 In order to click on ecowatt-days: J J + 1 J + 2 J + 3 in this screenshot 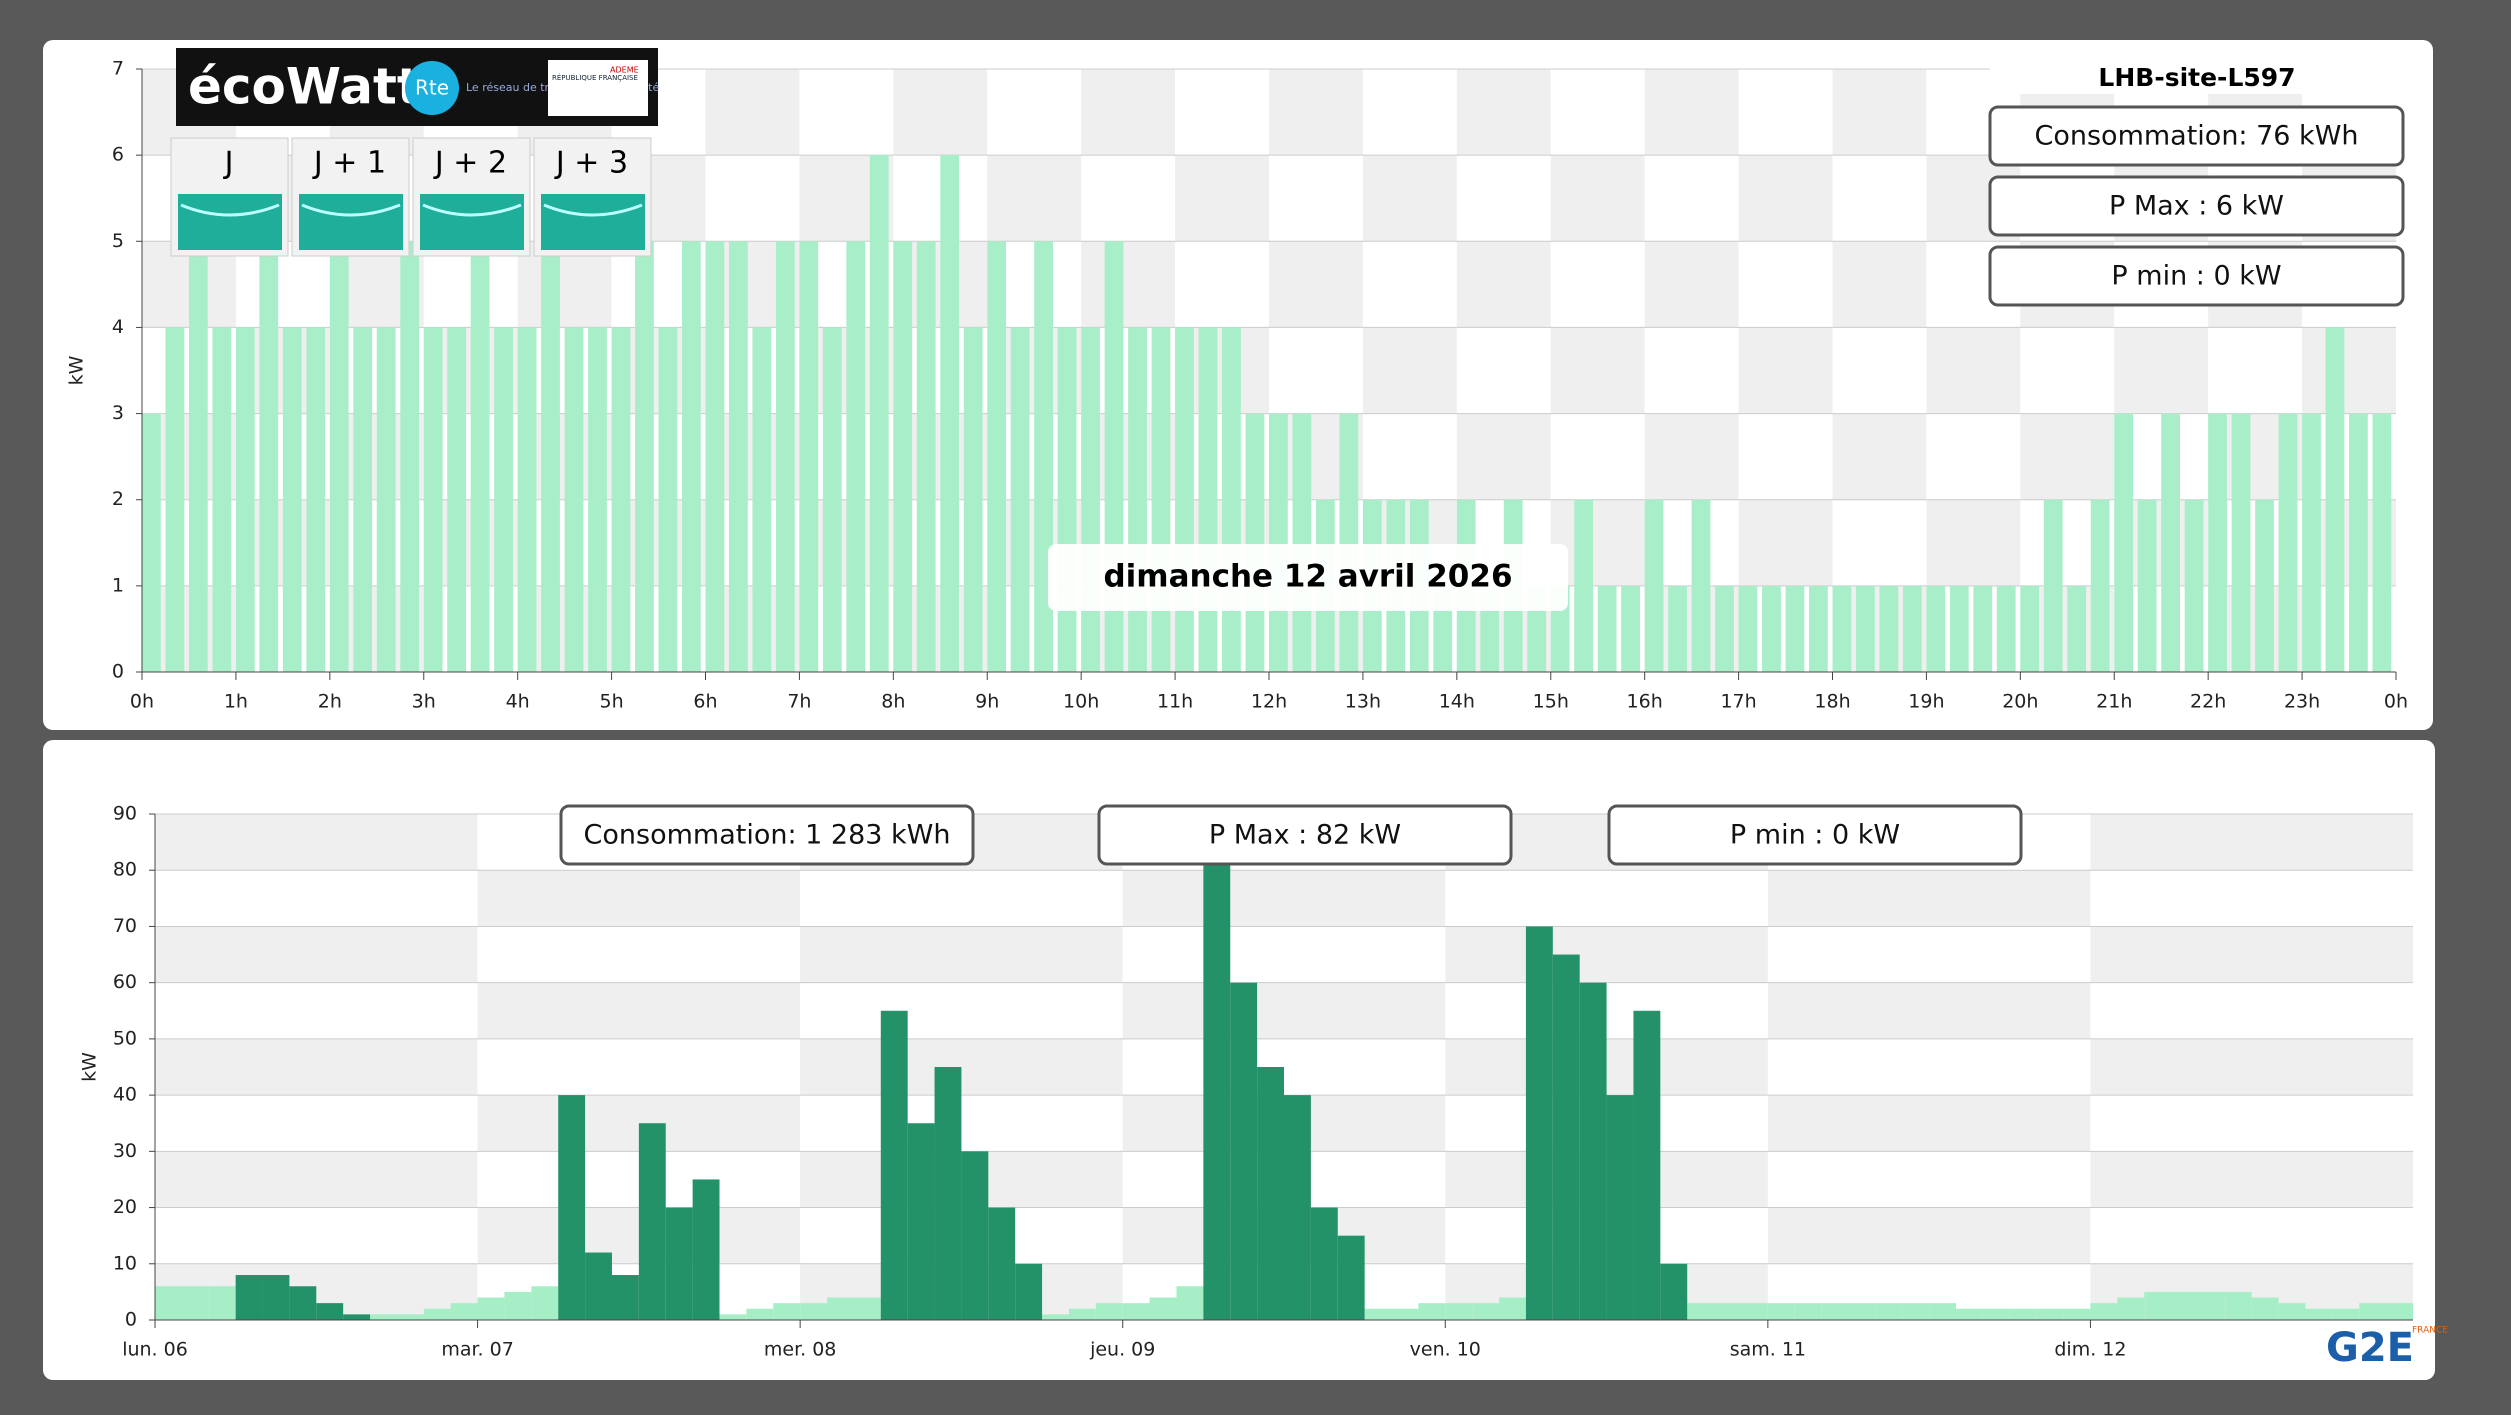, I will do `click(411, 197)`.